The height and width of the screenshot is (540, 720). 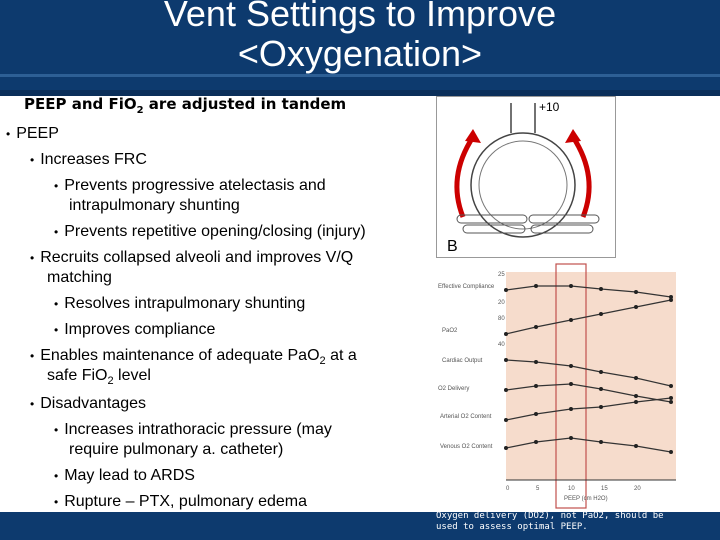 I want to click on red-arrowhead-left-icon, so click(x=473, y=136).